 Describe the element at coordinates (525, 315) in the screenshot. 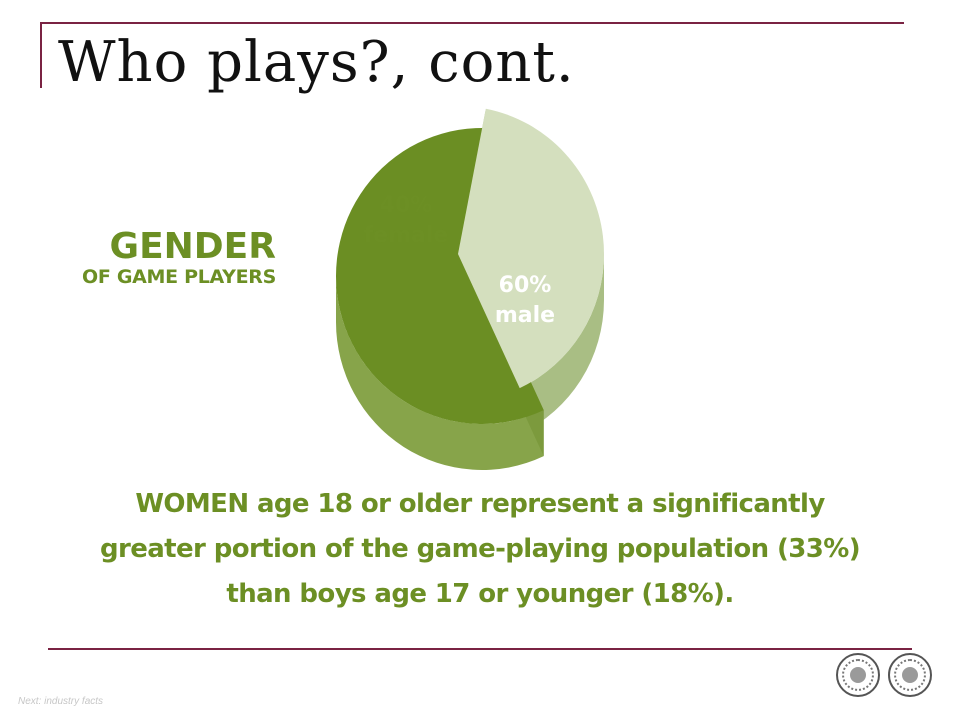

I see `slice-name-label: male` at that location.